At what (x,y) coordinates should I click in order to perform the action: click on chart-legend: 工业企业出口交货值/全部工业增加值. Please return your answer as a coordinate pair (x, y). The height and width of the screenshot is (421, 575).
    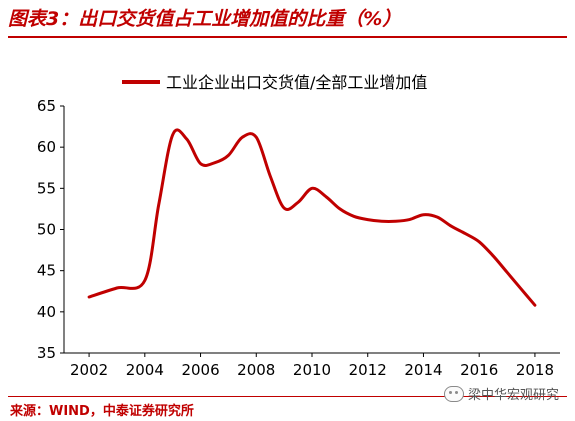
    Looking at the image, I should click on (274, 82).